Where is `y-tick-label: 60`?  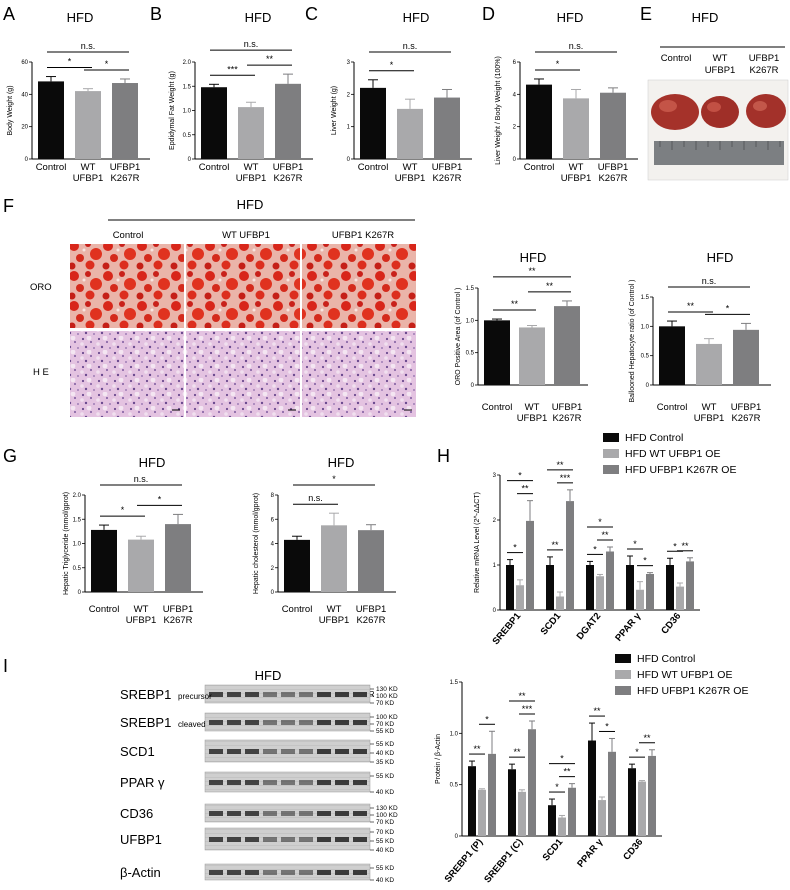
y-tick-label: 60 is located at coordinates (24, 63).